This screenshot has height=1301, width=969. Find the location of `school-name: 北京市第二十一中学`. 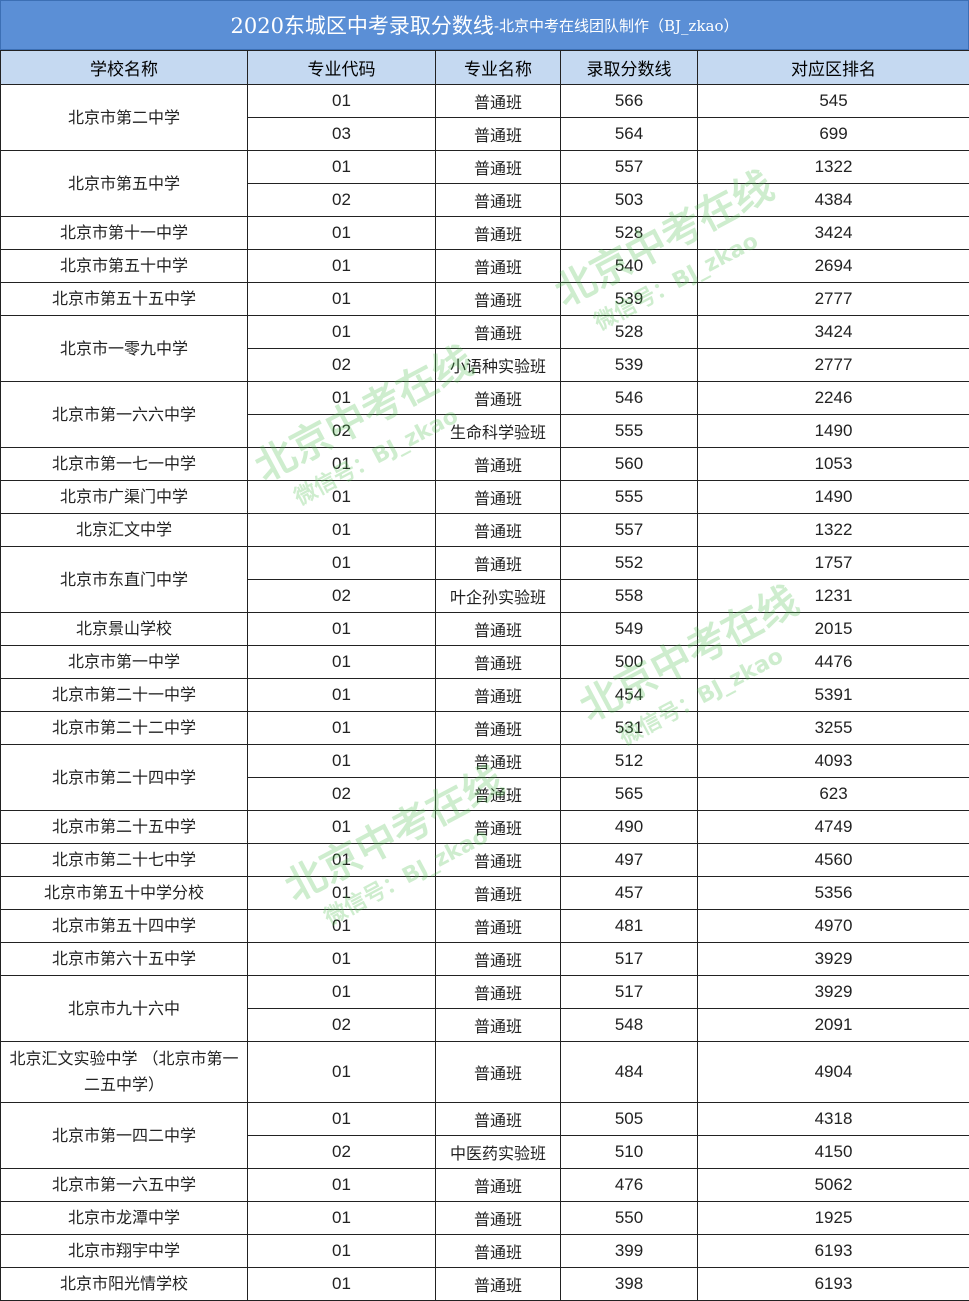

school-name: 北京市第二十一中学 is located at coordinates (124, 695).